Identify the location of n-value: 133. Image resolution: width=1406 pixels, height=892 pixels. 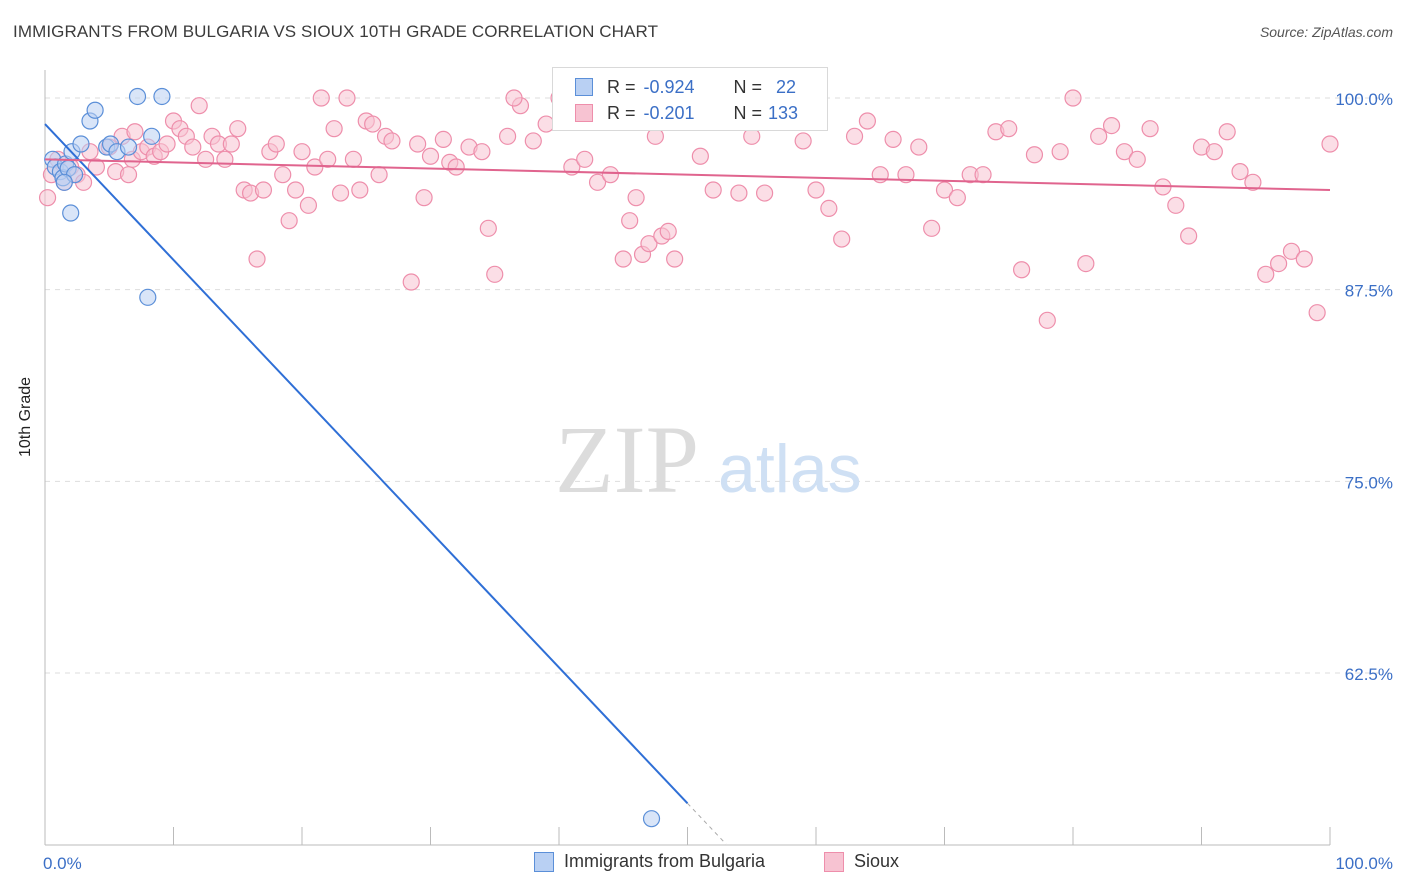
(783, 112).